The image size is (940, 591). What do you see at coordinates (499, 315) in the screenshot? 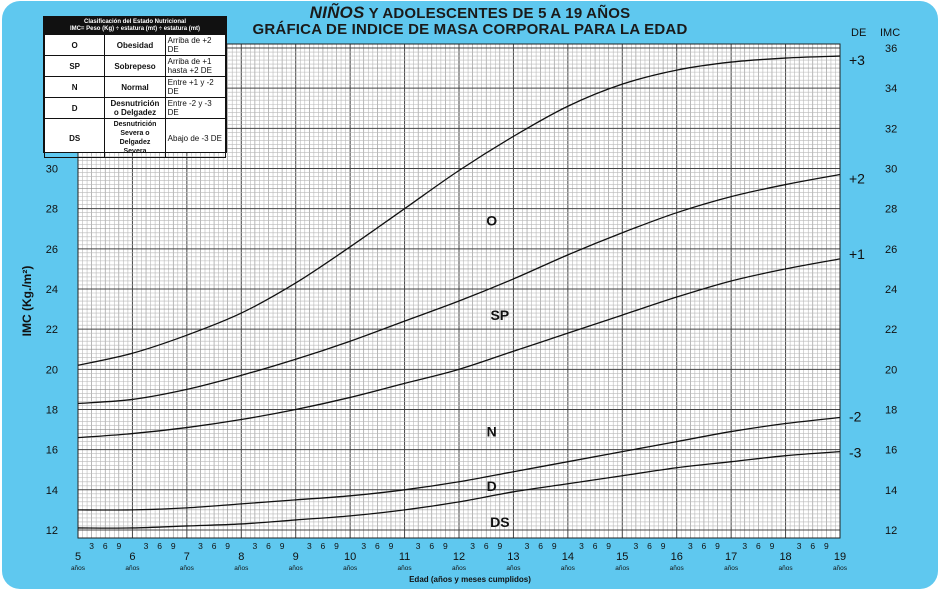
I see `zone-label: SP` at bounding box center [499, 315].